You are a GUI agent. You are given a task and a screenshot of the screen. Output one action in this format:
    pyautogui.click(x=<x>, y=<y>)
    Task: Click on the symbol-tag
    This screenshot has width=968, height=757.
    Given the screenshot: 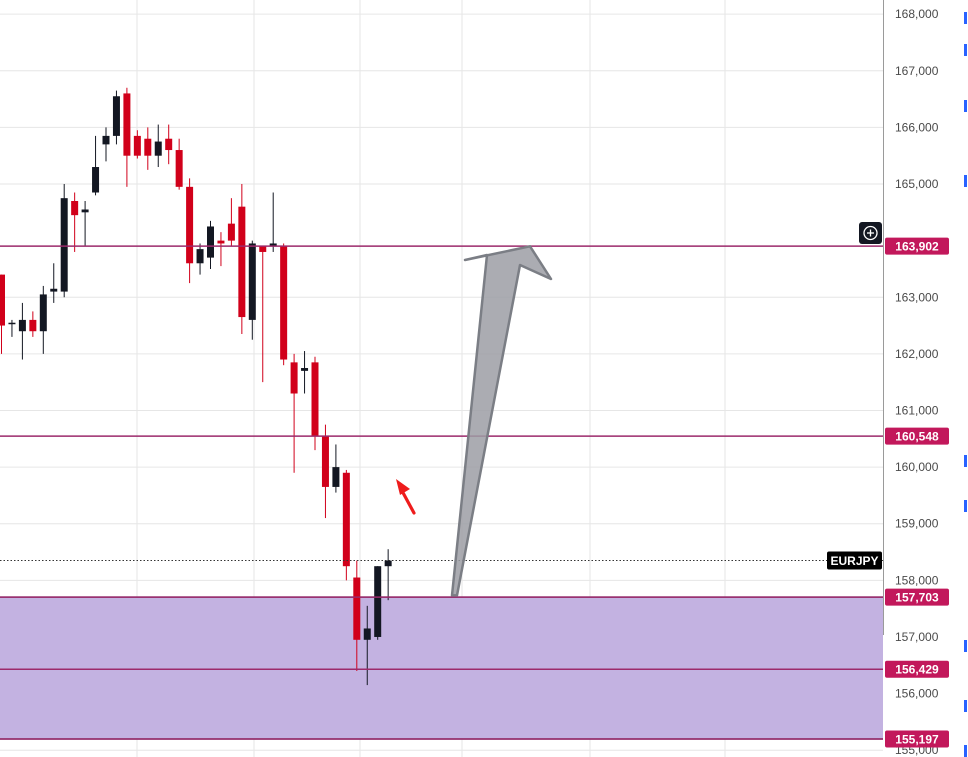 What is the action you would take?
    pyautogui.click(x=854, y=560)
    